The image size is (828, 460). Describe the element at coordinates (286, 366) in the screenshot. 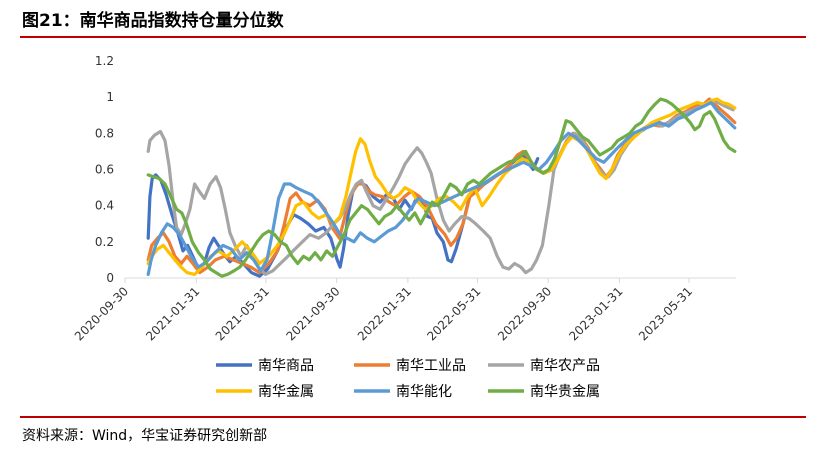

I see `legend-label: 南华商品` at that location.